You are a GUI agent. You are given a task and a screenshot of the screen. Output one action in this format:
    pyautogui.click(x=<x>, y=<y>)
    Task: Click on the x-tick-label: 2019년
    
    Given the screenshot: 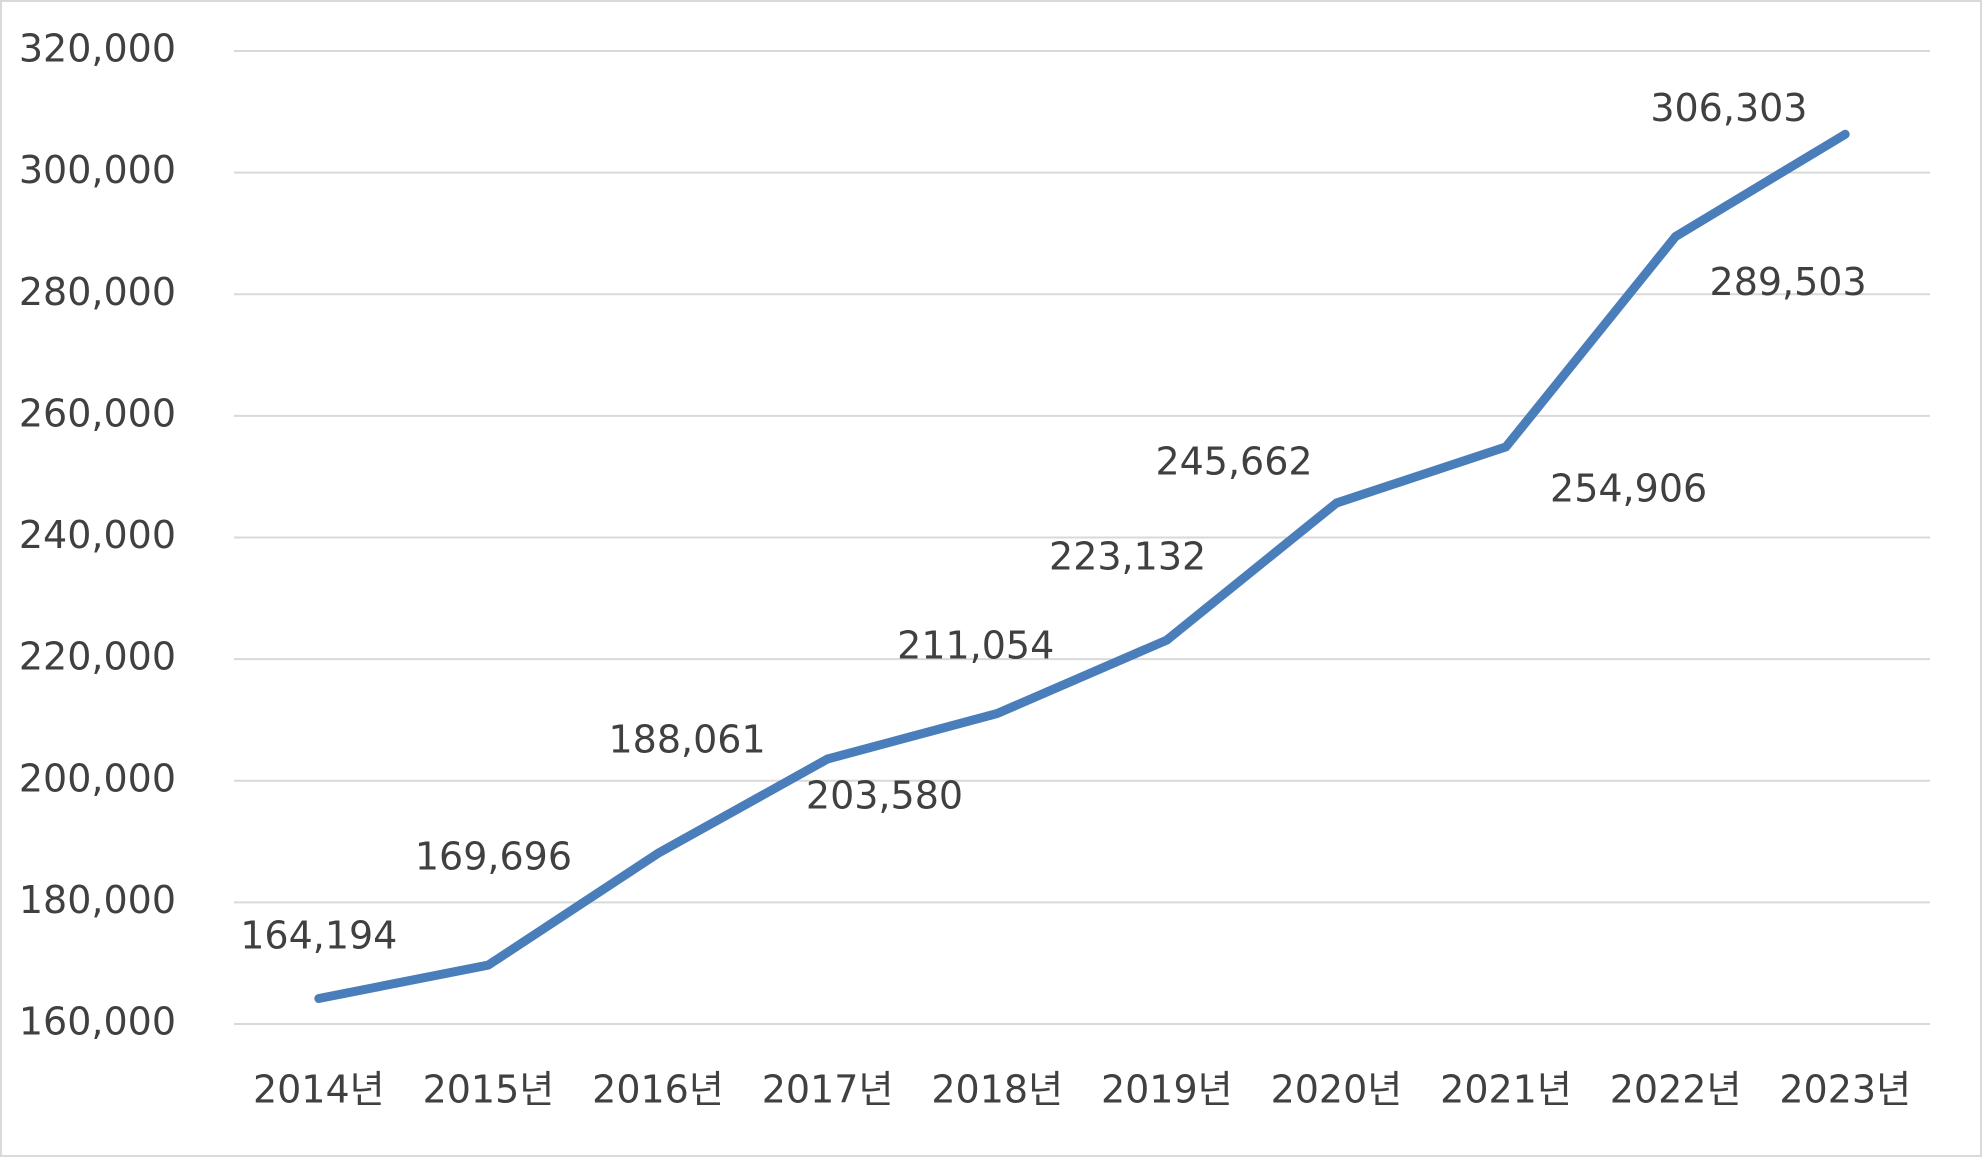 What is the action you would take?
    pyautogui.click(x=1167, y=1090)
    